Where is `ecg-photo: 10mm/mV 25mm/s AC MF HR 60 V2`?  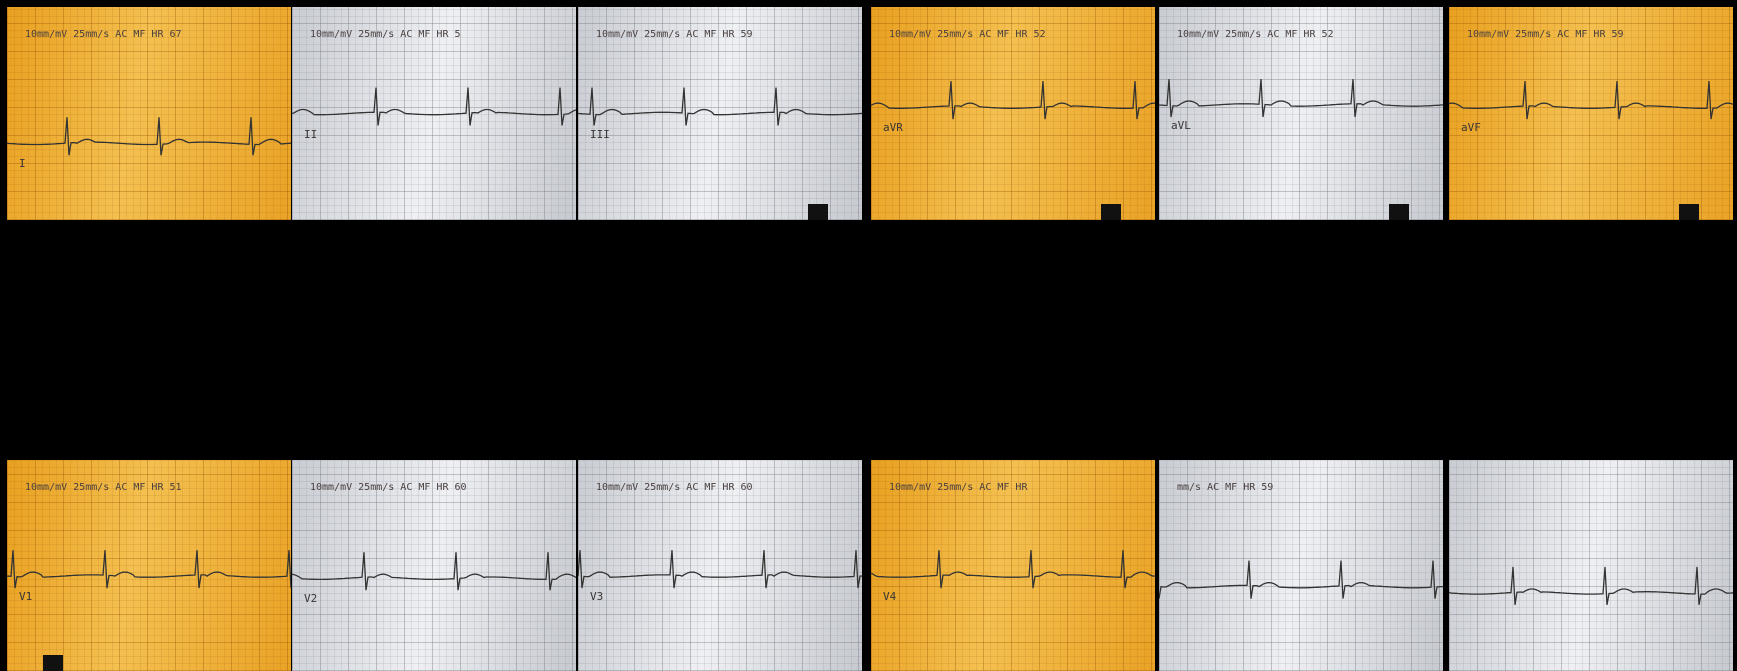
ecg-photo: 10mm/mV 25mm/s AC MF HR 60 V2 is located at coordinates (434, 565).